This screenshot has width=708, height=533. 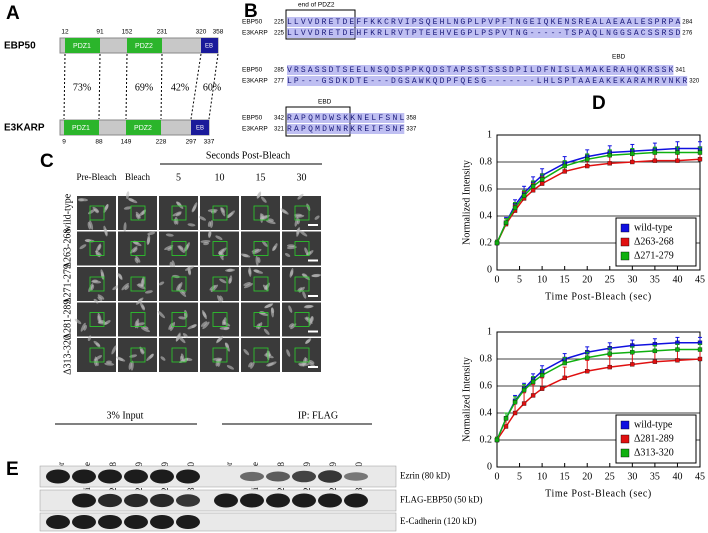 What do you see at coordinates (218, 32) in the screenshot?
I see `position: 358` at bounding box center [218, 32].